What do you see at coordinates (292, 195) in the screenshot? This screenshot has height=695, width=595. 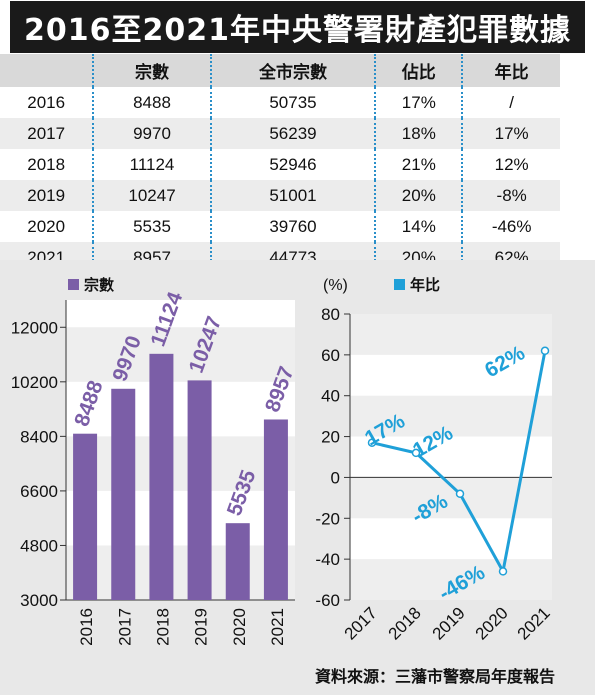 I see `cell-city-count: 51001` at bounding box center [292, 195].